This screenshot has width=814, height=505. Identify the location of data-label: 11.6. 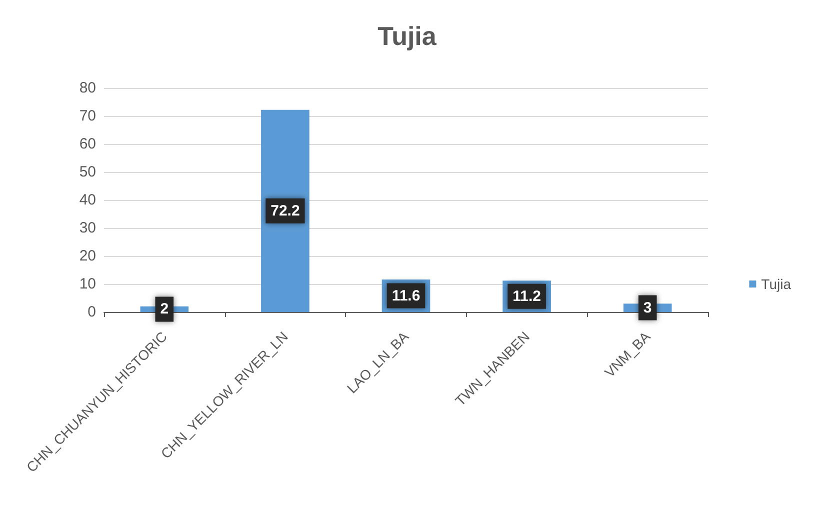
(406, 295).